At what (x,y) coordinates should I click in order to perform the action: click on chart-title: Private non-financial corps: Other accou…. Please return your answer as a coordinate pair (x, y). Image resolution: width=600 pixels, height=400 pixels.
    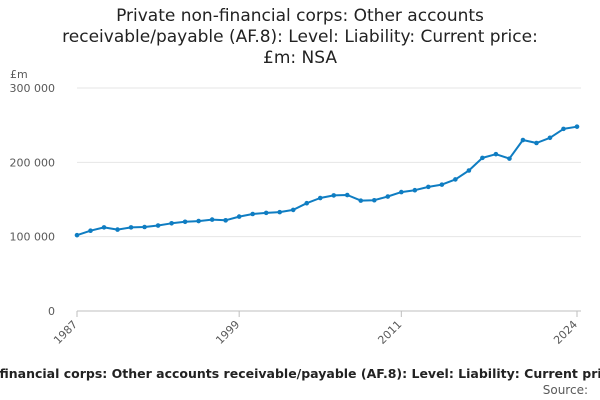
    Looking at the image, I should click on (300, 37).